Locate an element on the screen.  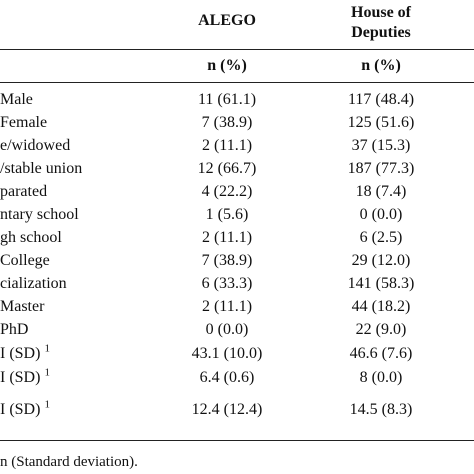
table-row: e/widowed 2 (11.1) 37 (15.3) is located at coordinates (237, 146).